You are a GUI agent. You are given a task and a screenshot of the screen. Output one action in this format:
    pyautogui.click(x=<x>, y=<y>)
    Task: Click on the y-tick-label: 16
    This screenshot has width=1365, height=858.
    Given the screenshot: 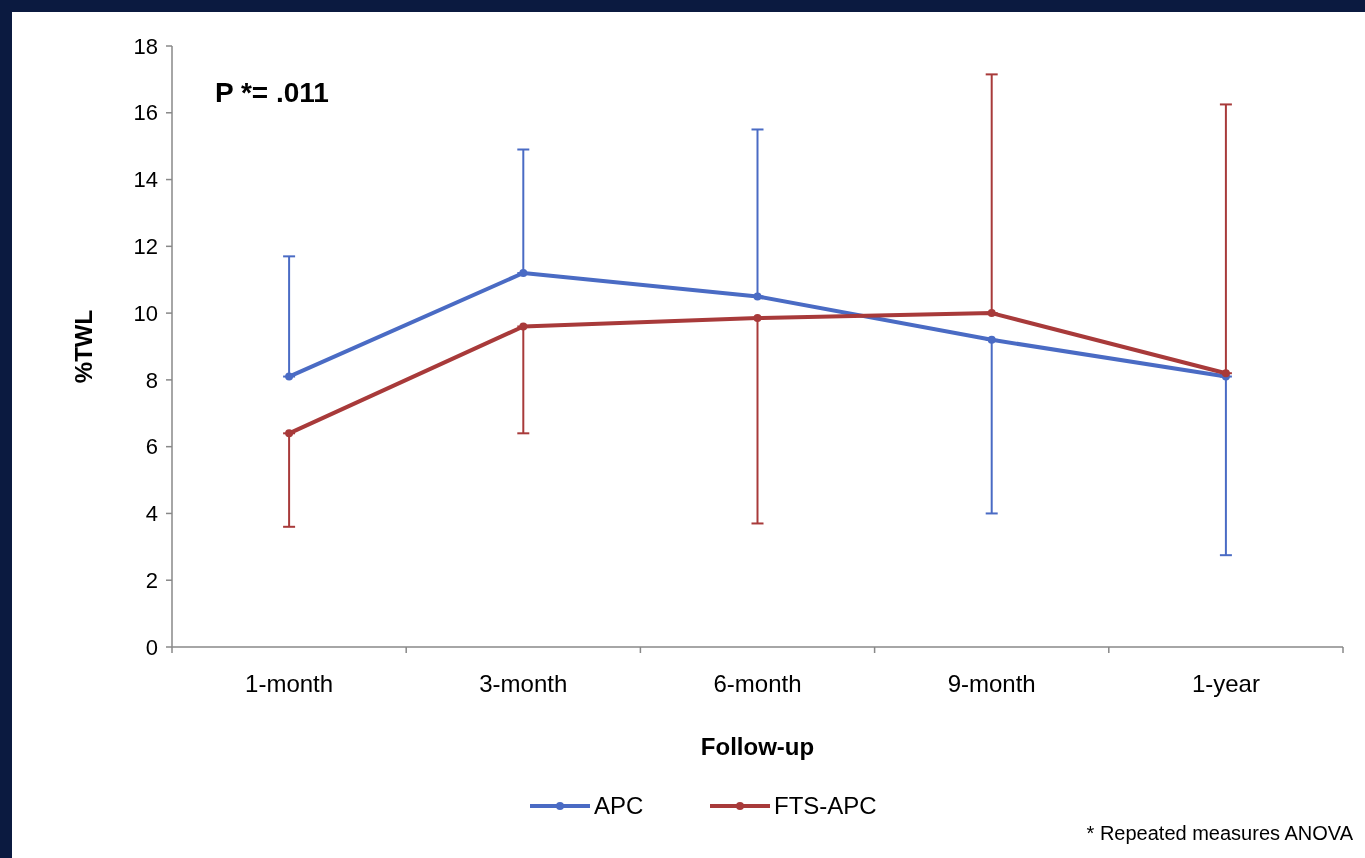 What is the action you would take?
    pyautogui.click(x=145, y=113)
    